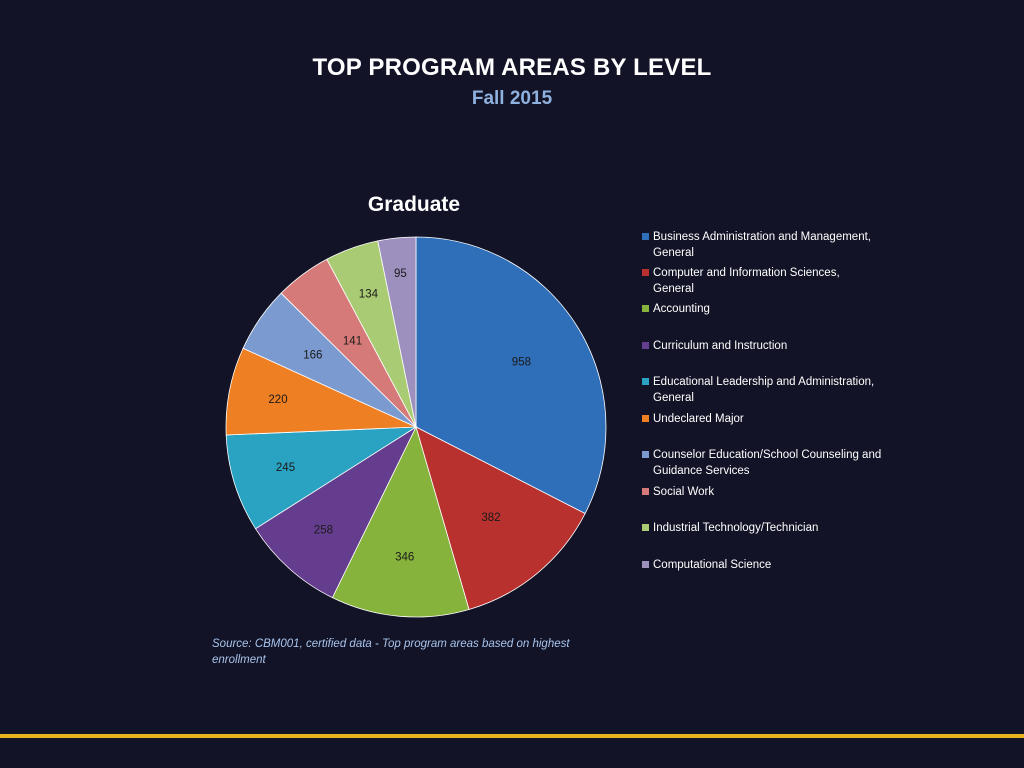 The image size is (1024, 768). What do you see at coordinates (312, 356) in the screenshot?
I see `pie-data-label: 166` at bounding box center [312, 356].